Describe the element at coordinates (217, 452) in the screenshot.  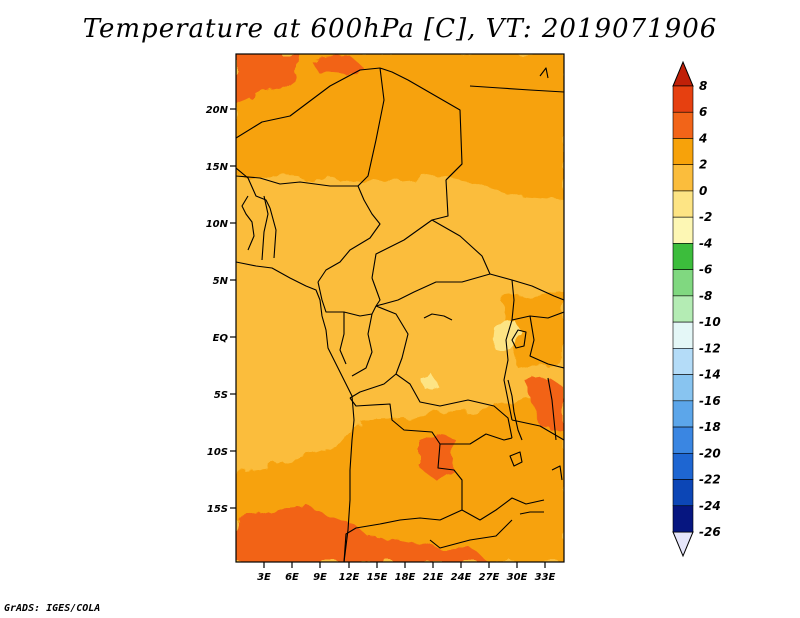
I see `lat-label-10s: 10S` at that location.